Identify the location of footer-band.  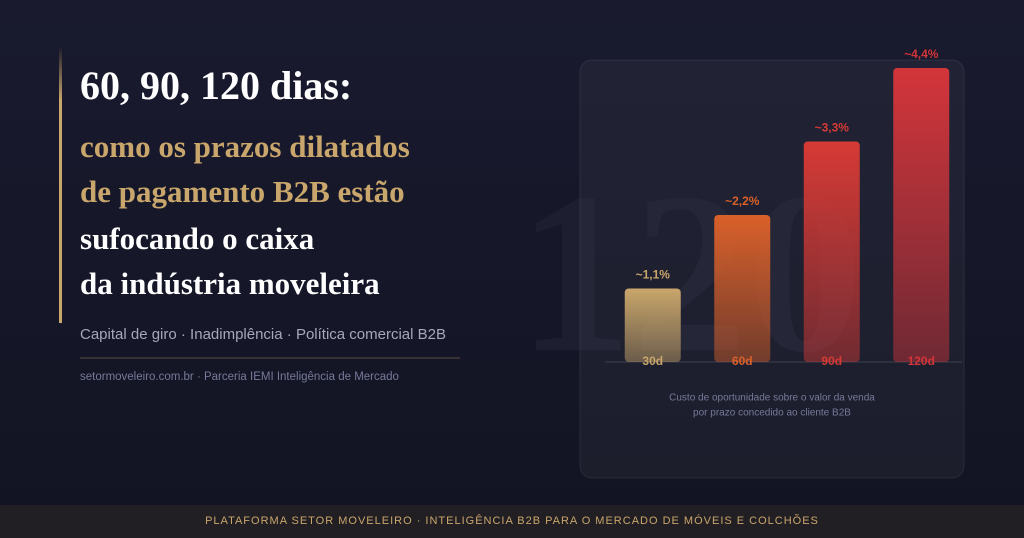
(512, 521).